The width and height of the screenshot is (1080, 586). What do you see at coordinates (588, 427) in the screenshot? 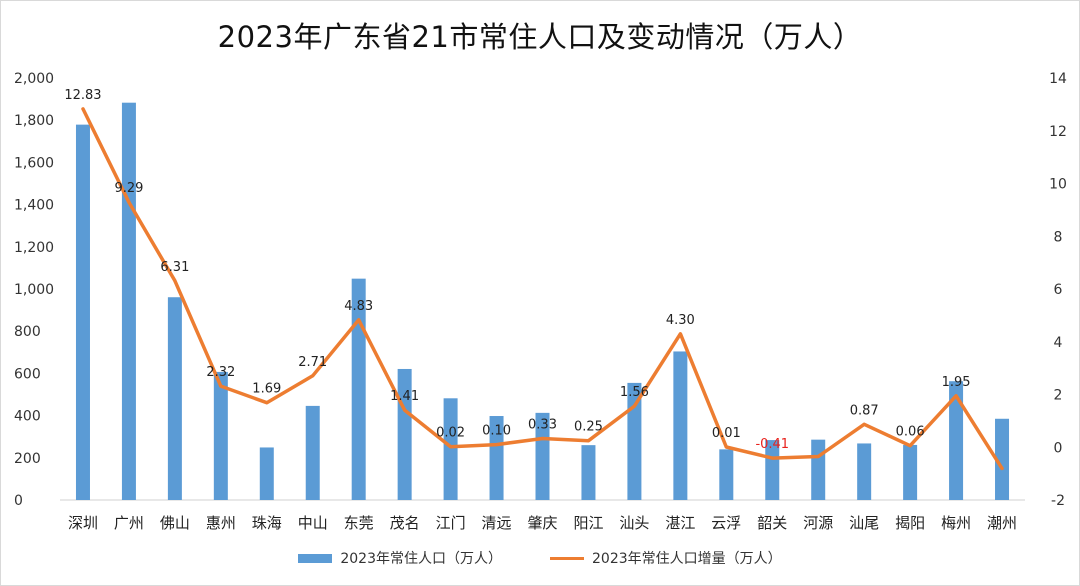
I see `increase-data-label: 0.25` at bounding box center [588, 427].